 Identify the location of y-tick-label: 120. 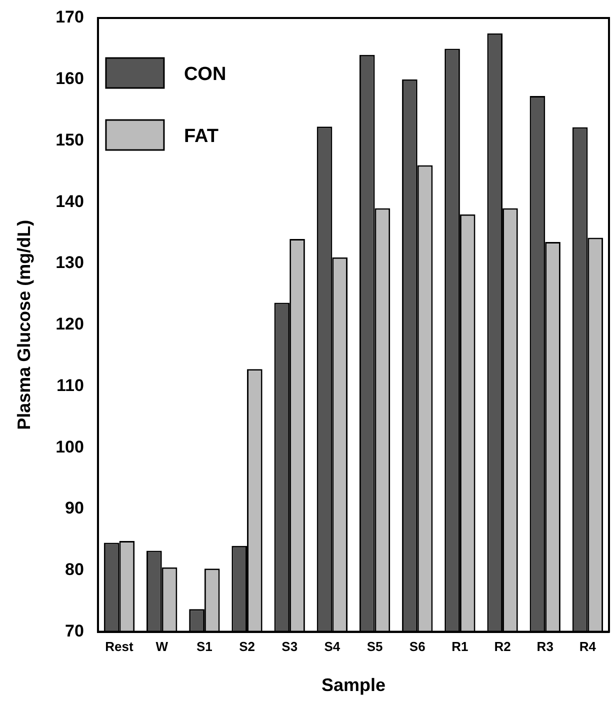
(70, 324).